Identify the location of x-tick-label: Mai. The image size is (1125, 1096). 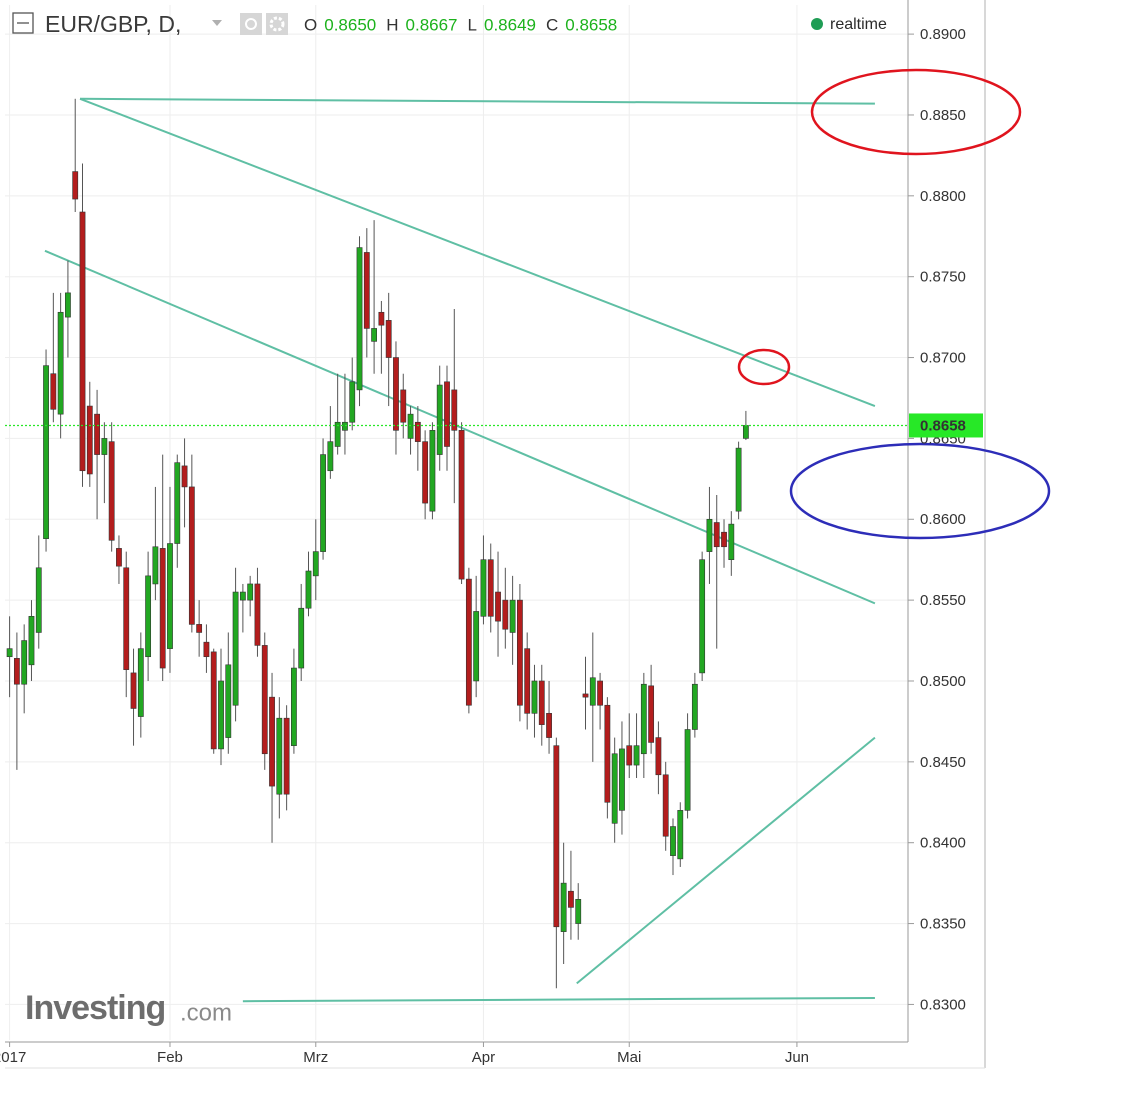
(629, 1057).